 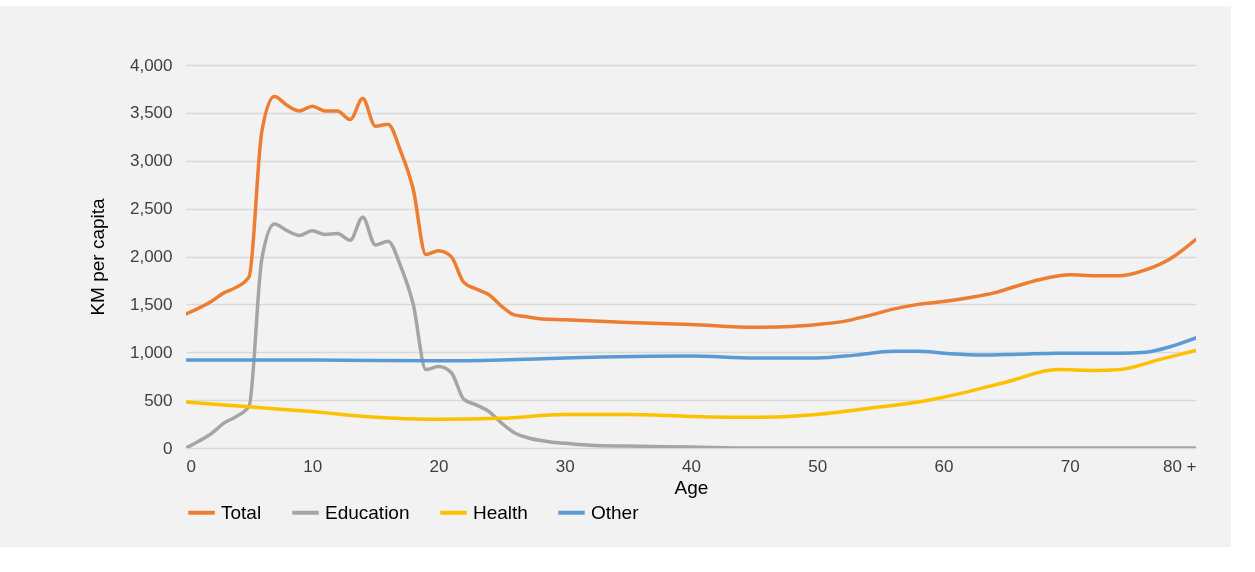 What do you see at coordinates (818, 466) in the screenshot?
I see `x-tick-label: 50` at bounding box center [818, 466].